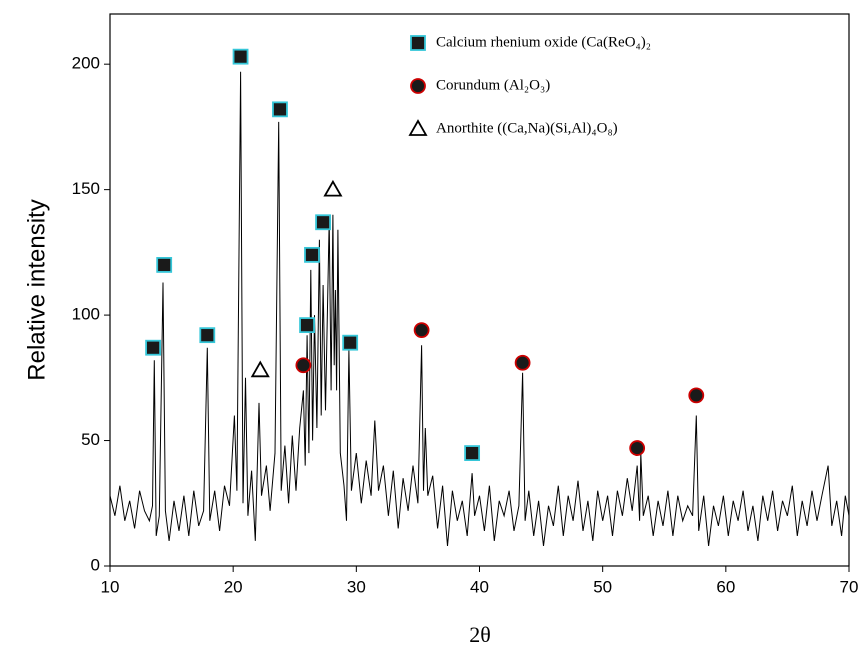 Image resolution: width=867 pixels, height=661 pixels. Describe the element at coordinates (725, 586) in the screenshot. I see `x-tick-label: 60` at that location.